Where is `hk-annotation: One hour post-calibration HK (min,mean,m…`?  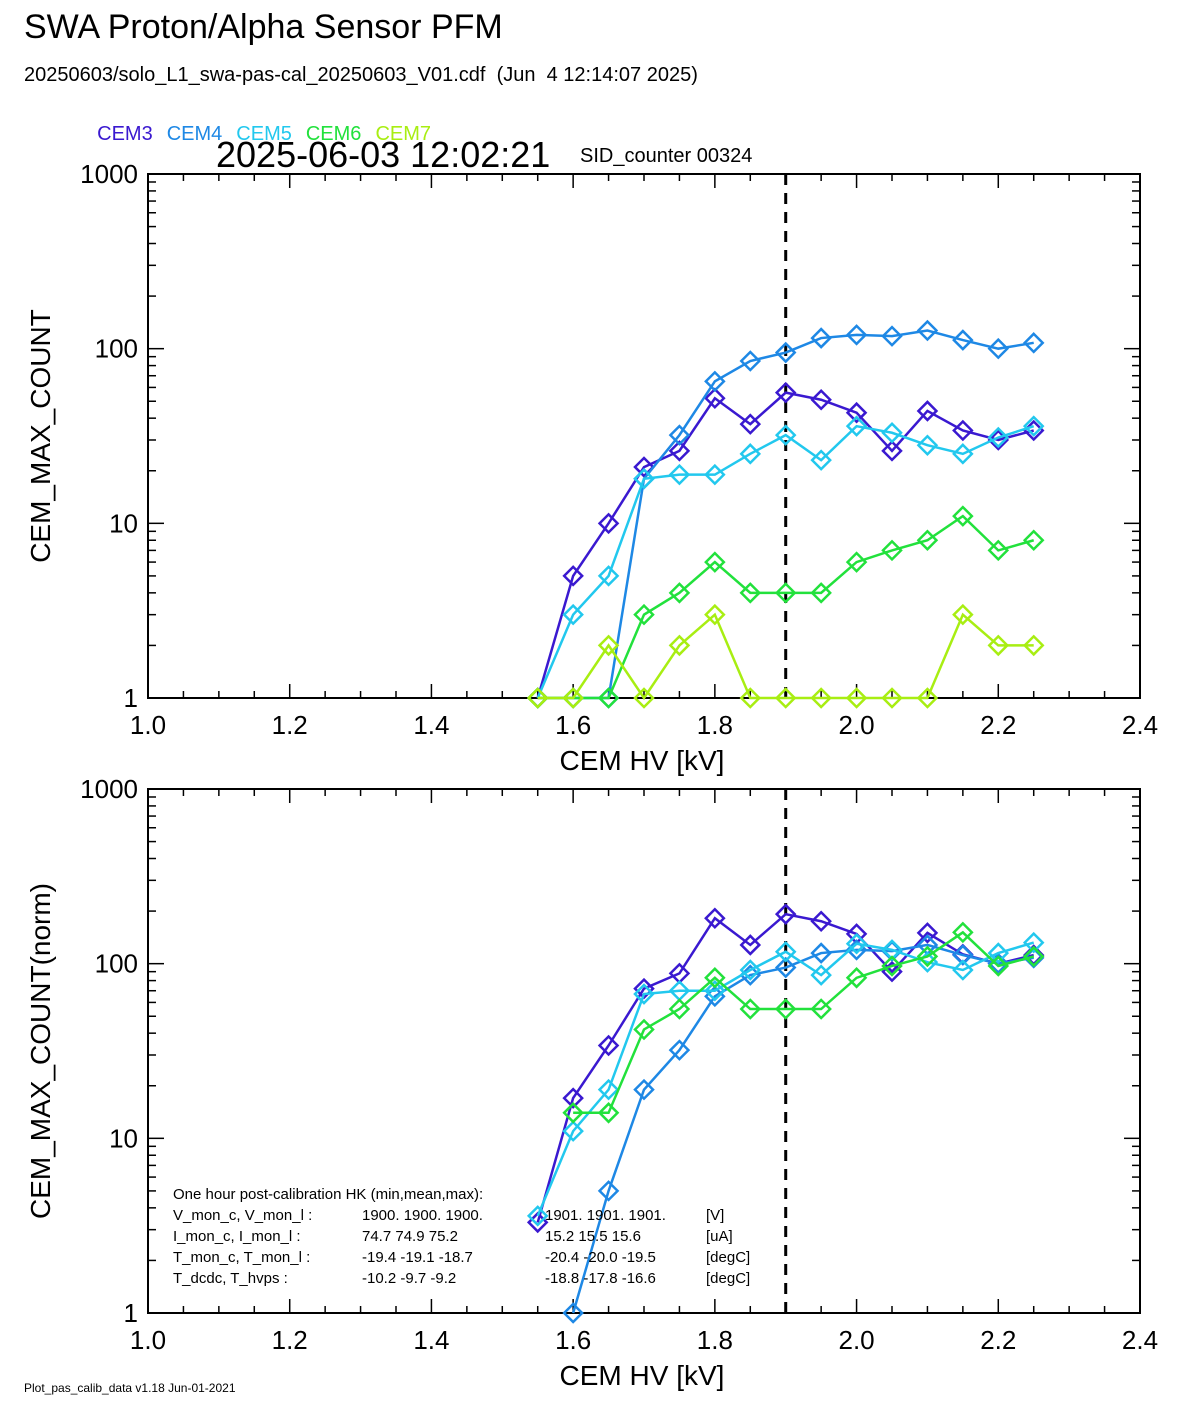
hk-annotation: One hour post-calibration HK (min,mean,m… is located at coordinates (461, 1236).